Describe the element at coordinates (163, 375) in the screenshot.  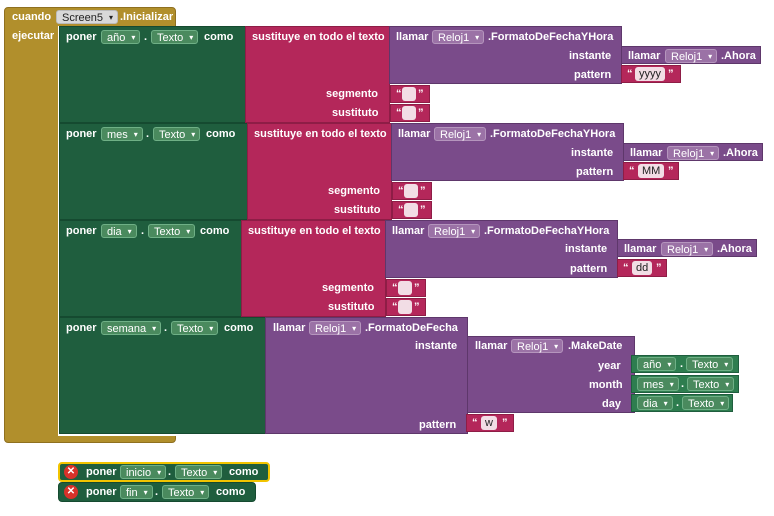
I see `set-semana-text-block` at that location.